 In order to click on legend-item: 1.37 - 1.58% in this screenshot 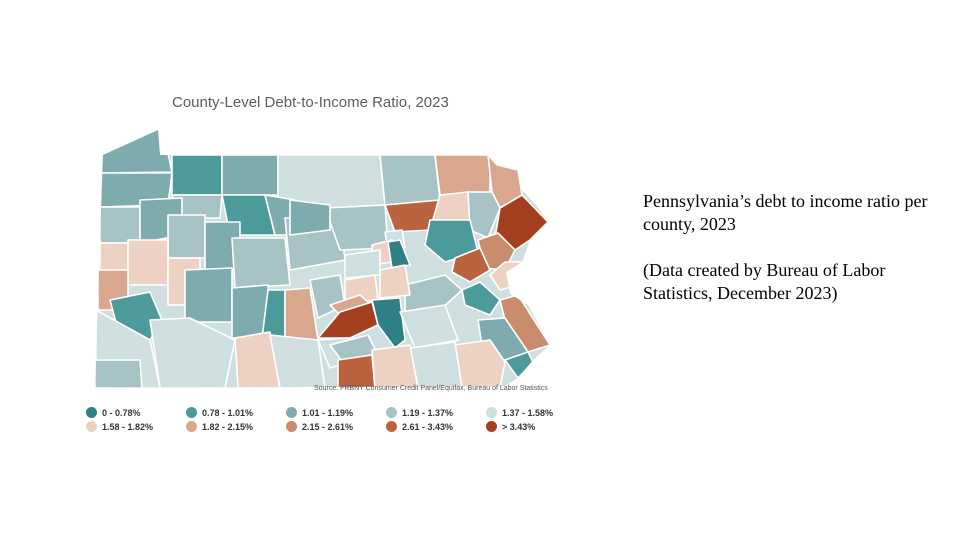, I will do `click(536, 412)`.